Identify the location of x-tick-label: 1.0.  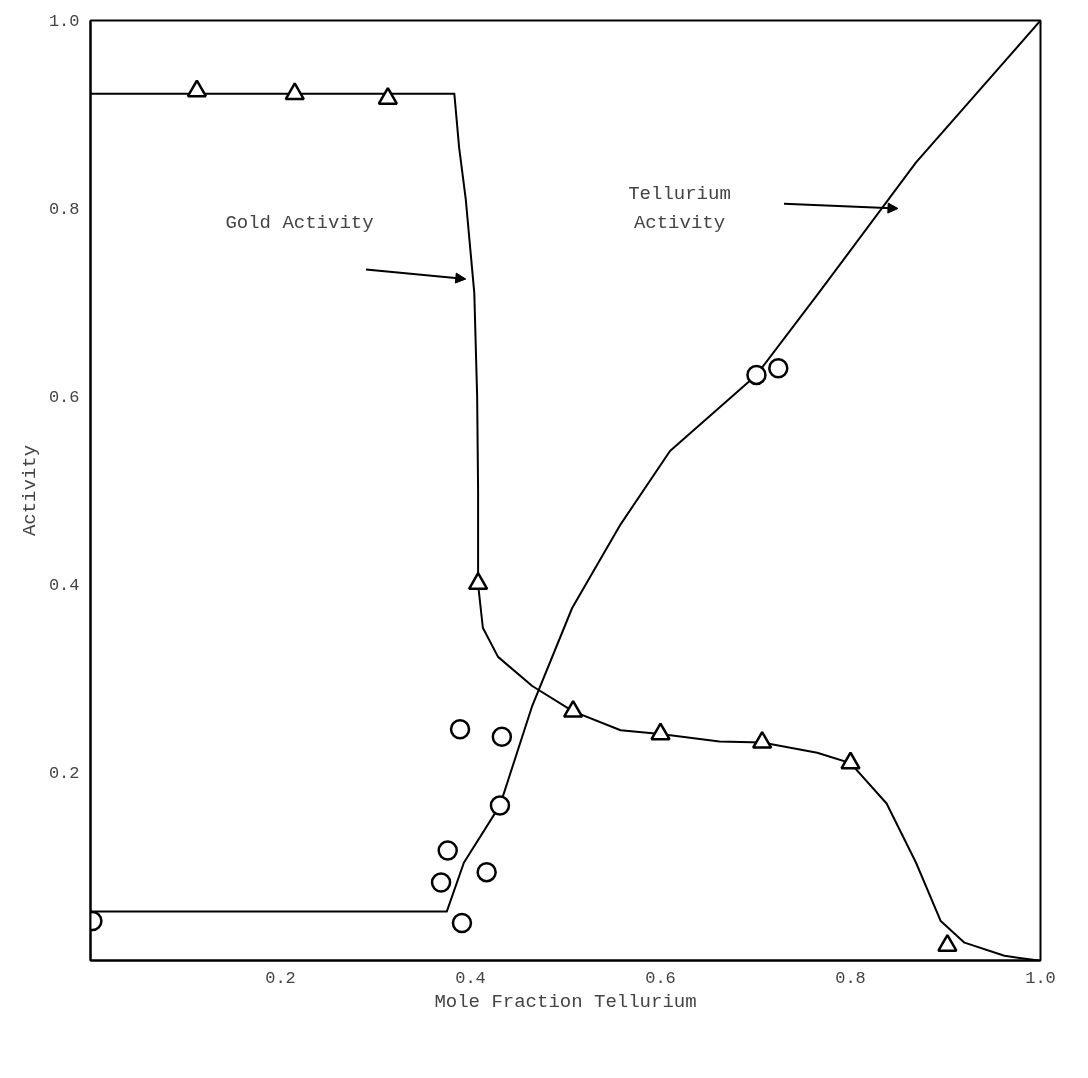
(1040, 978).